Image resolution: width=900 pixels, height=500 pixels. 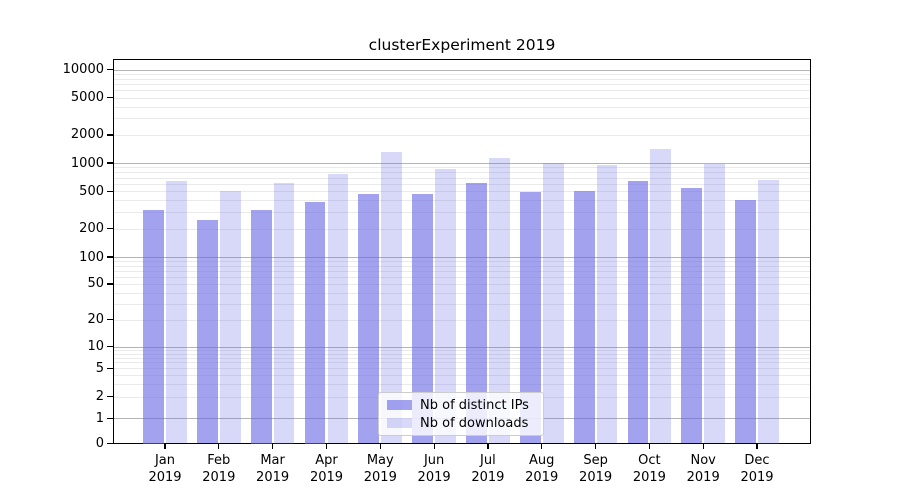 What do you see at coordinates (99, 418) in the screenshot?
I see `y-tick-label-1: 1` at bounding box center [99, 418].